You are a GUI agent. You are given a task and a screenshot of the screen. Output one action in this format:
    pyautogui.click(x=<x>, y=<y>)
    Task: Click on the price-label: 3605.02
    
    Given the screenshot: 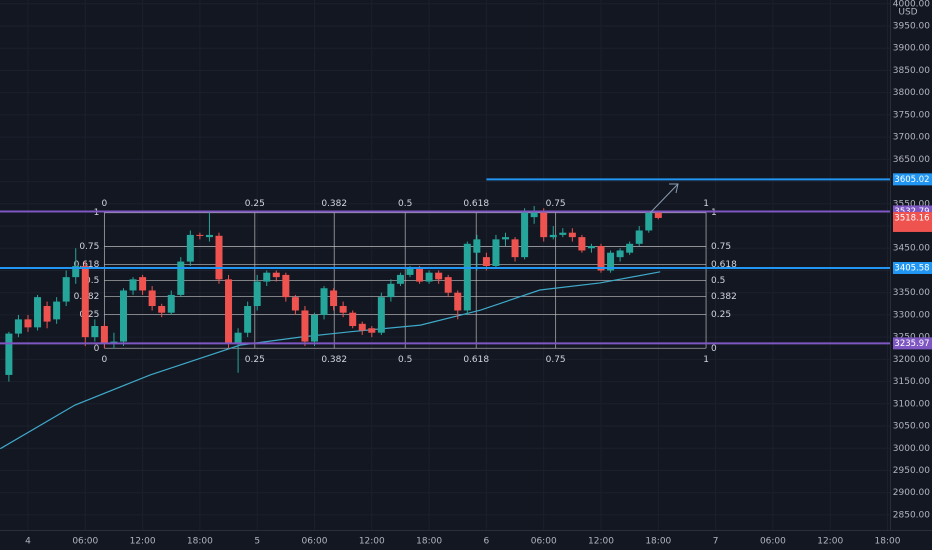 What is the action you would take?
    pyautogui.click(x=911, y=180)
    